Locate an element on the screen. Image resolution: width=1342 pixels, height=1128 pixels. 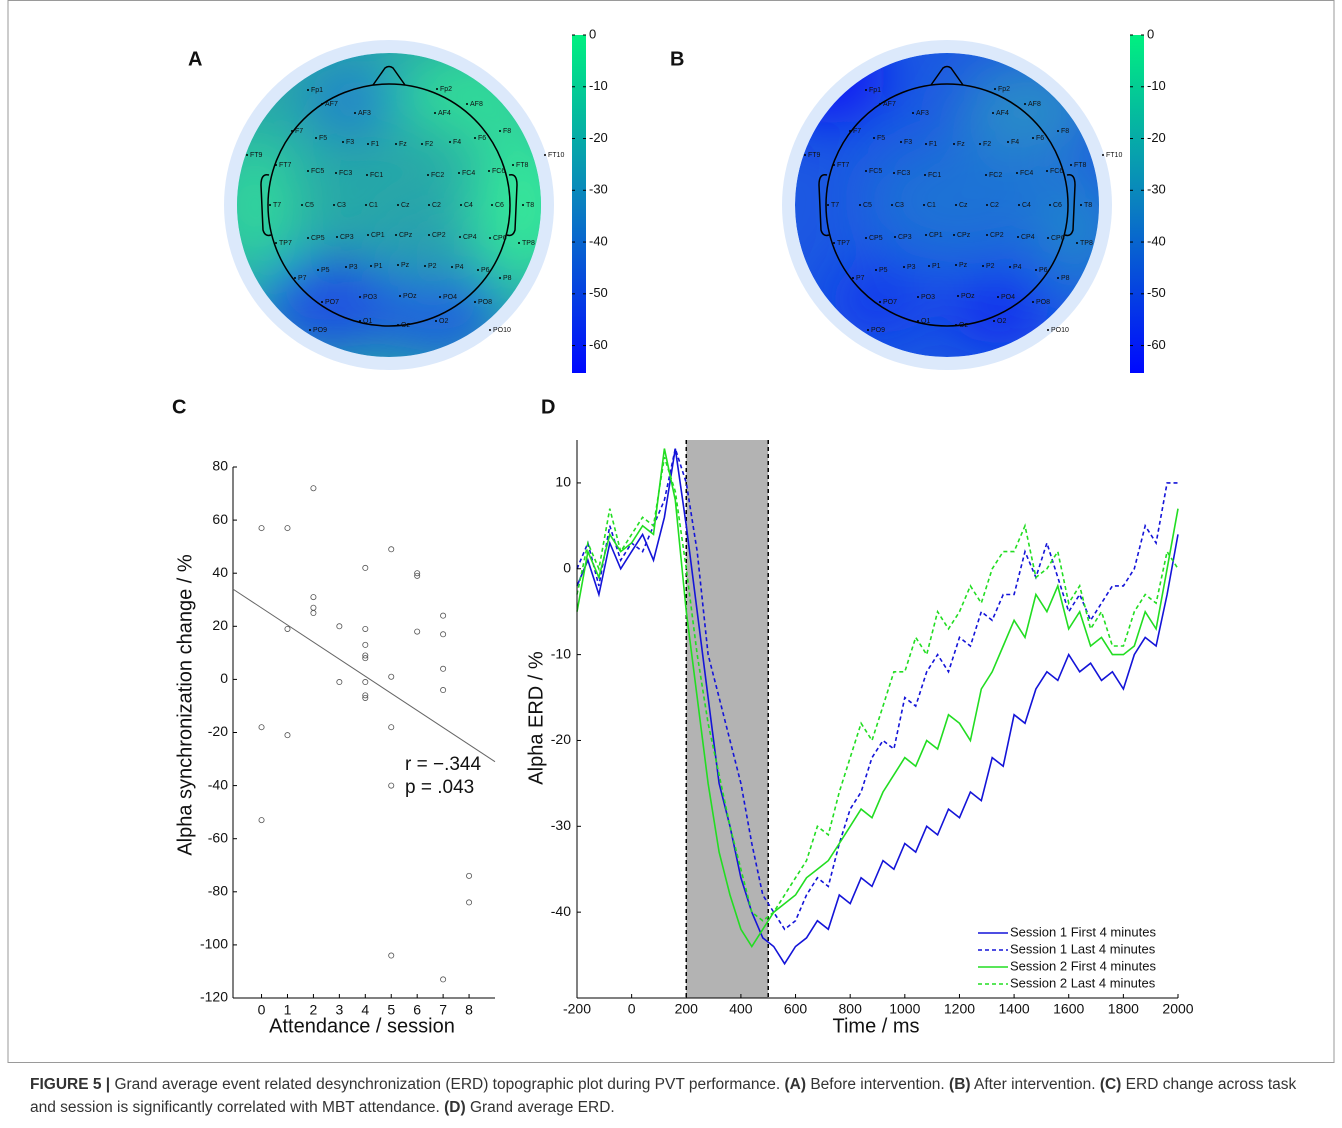
x-tick-label: 6 is located at coordinates (417, 1010).